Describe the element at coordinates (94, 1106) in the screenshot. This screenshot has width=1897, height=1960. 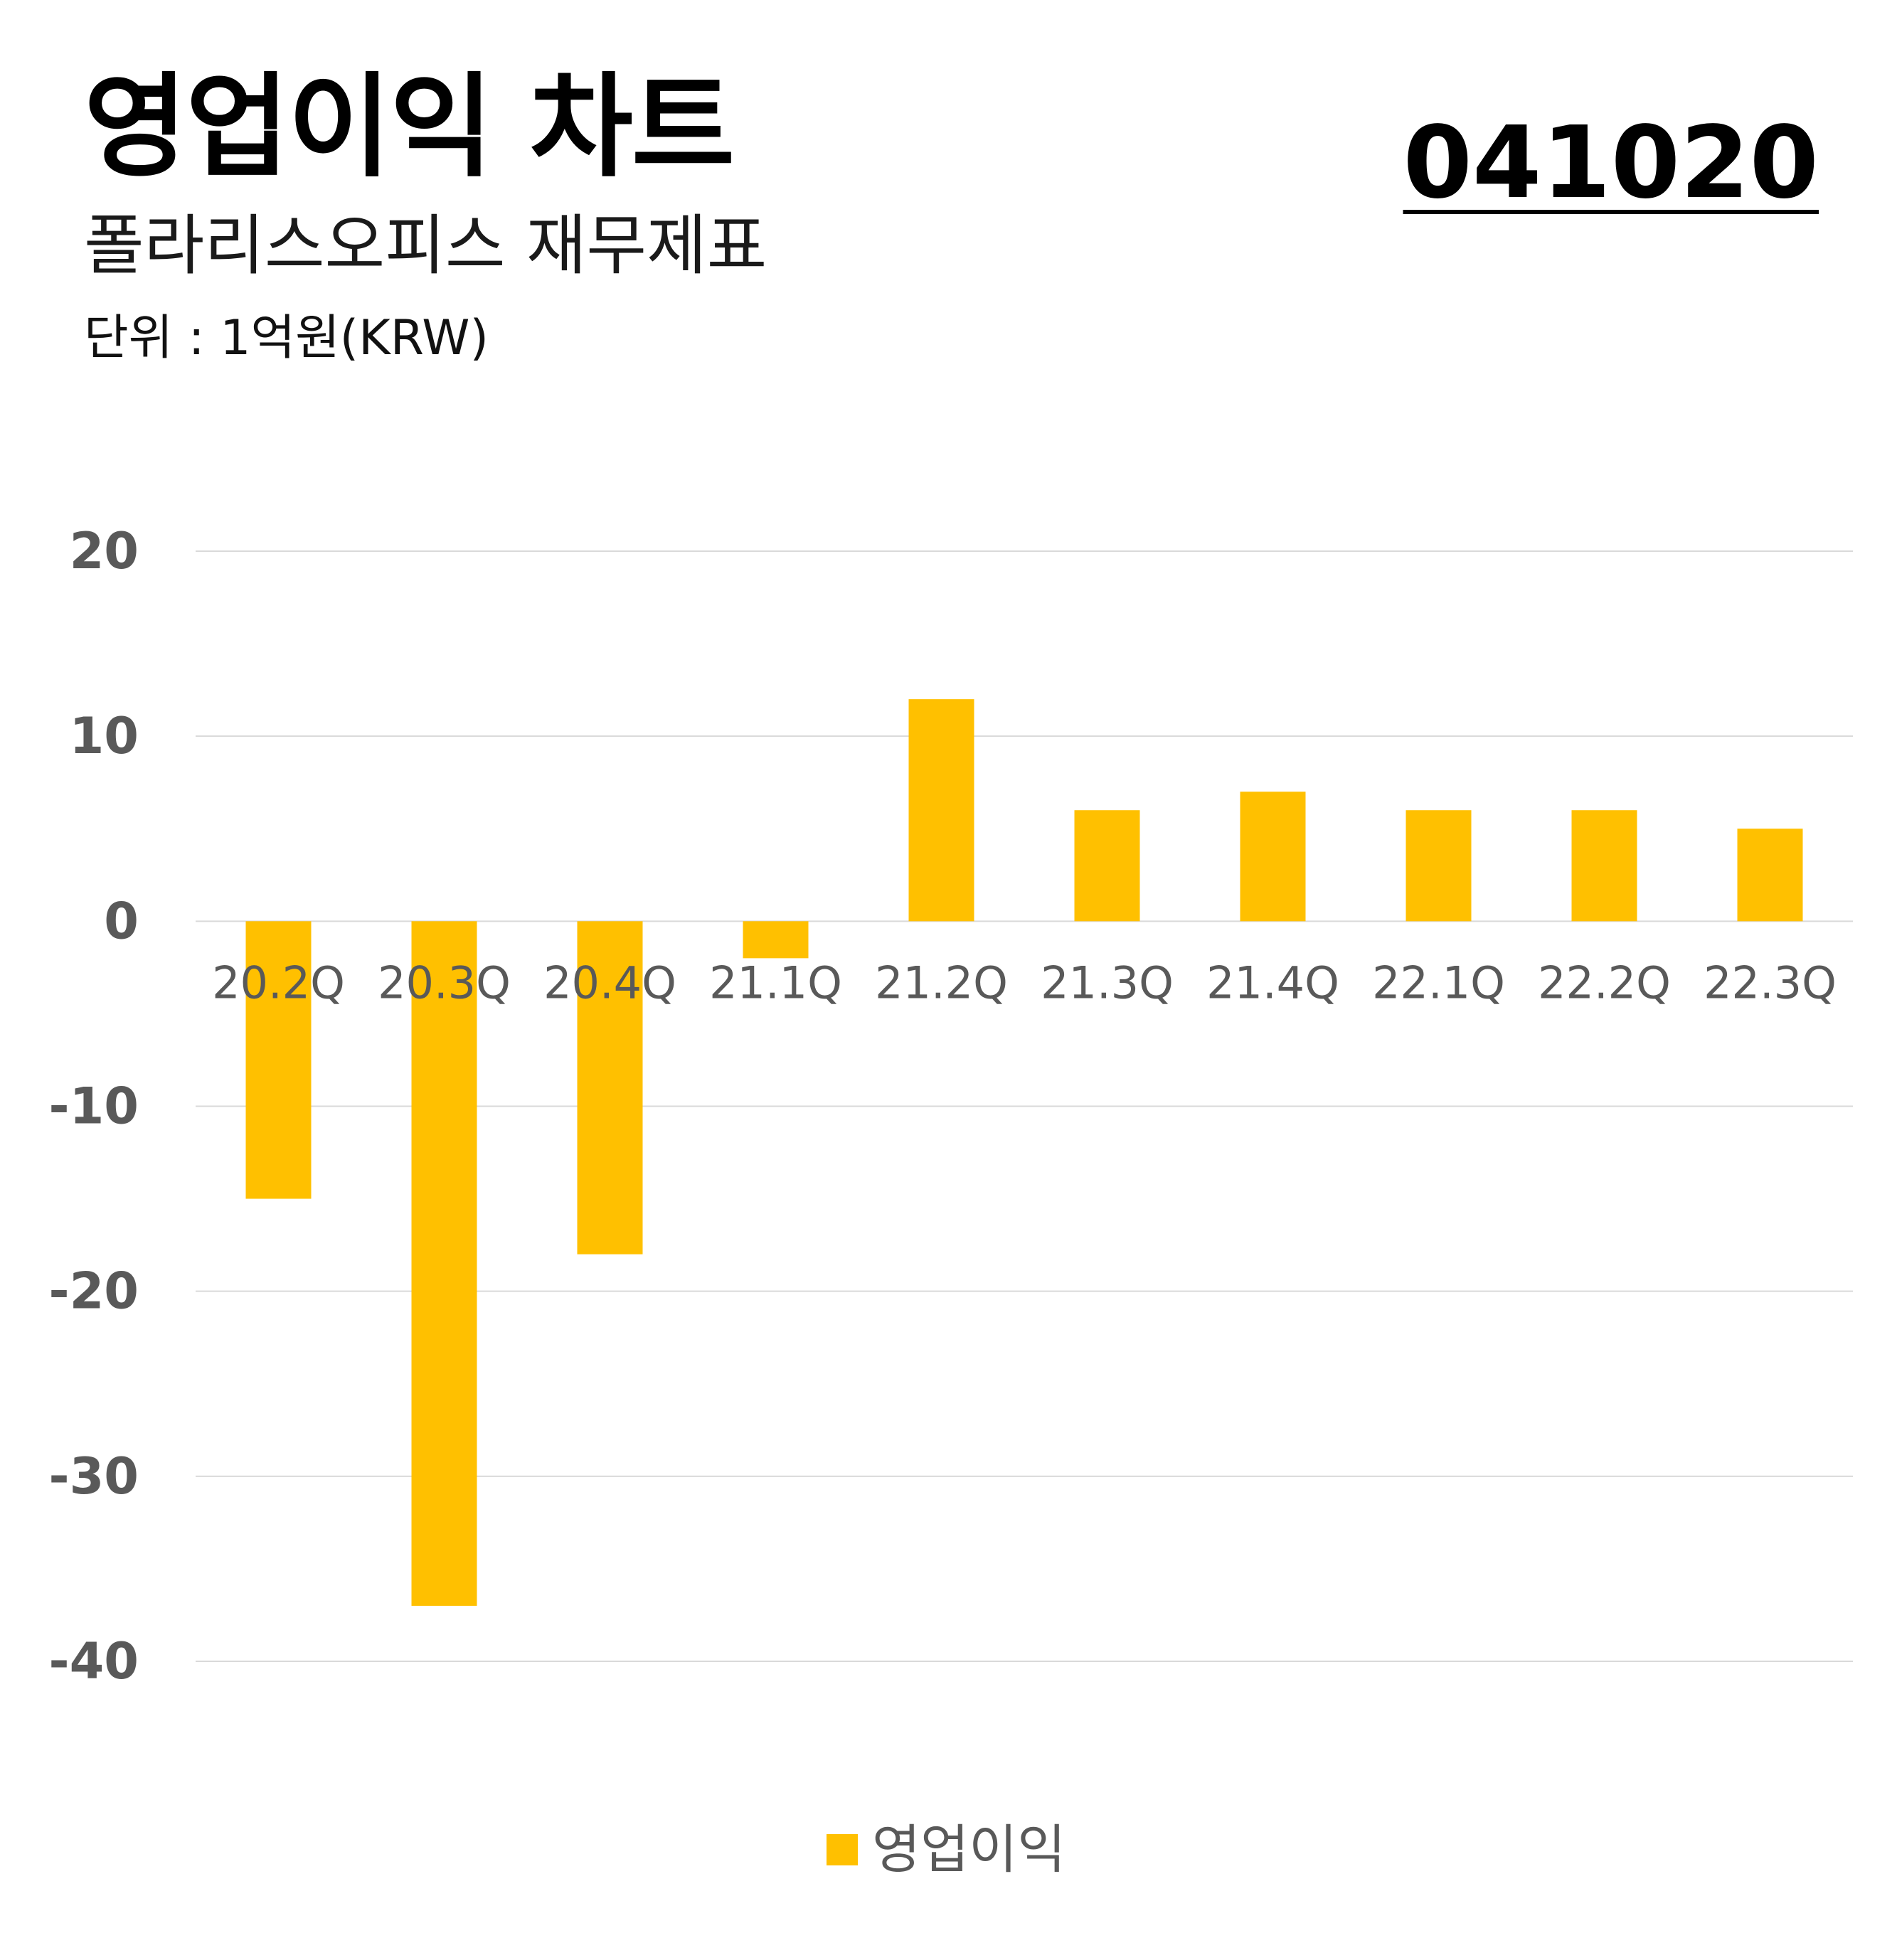
I see `y-tick-label: -10` at that location.